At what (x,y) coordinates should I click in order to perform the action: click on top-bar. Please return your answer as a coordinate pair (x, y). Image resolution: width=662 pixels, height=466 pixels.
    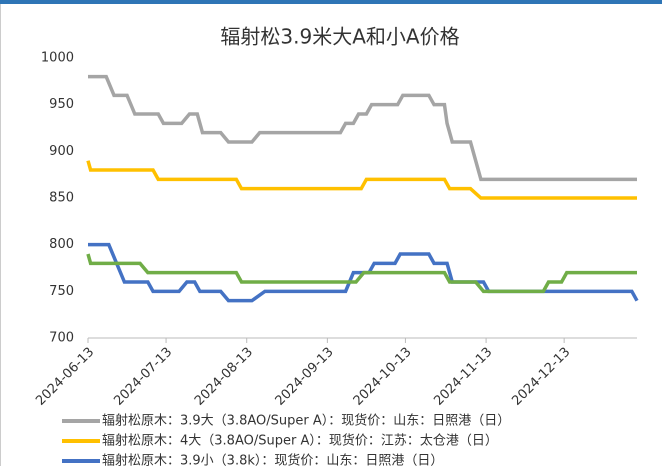
    Looking at the image, I should click on (331, 2).